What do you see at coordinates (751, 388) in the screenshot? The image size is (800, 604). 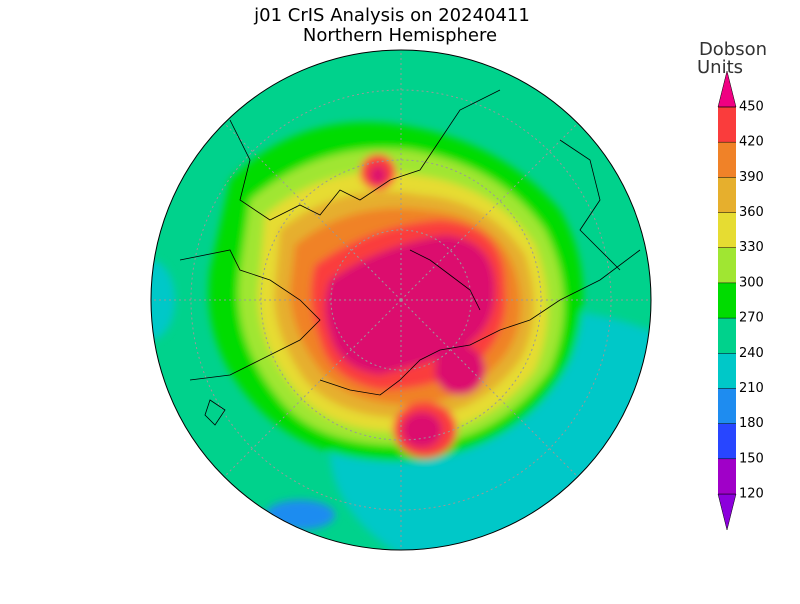 I see `colorbar-tick-label: 210` at bounding box center [751, 388].